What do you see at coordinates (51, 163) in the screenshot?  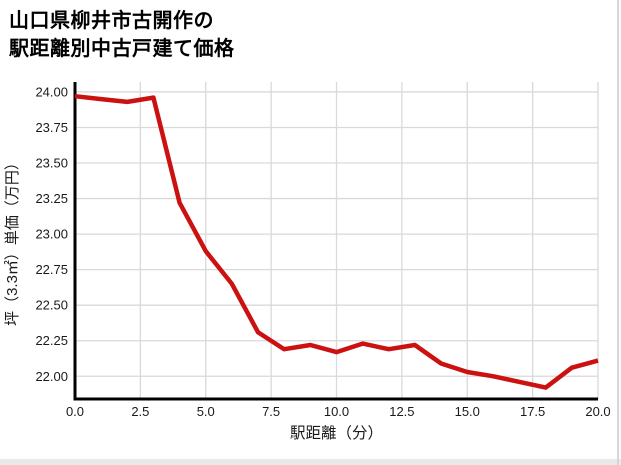 I see `y-tick-label: 23.50` at bounding box center [51, 163].